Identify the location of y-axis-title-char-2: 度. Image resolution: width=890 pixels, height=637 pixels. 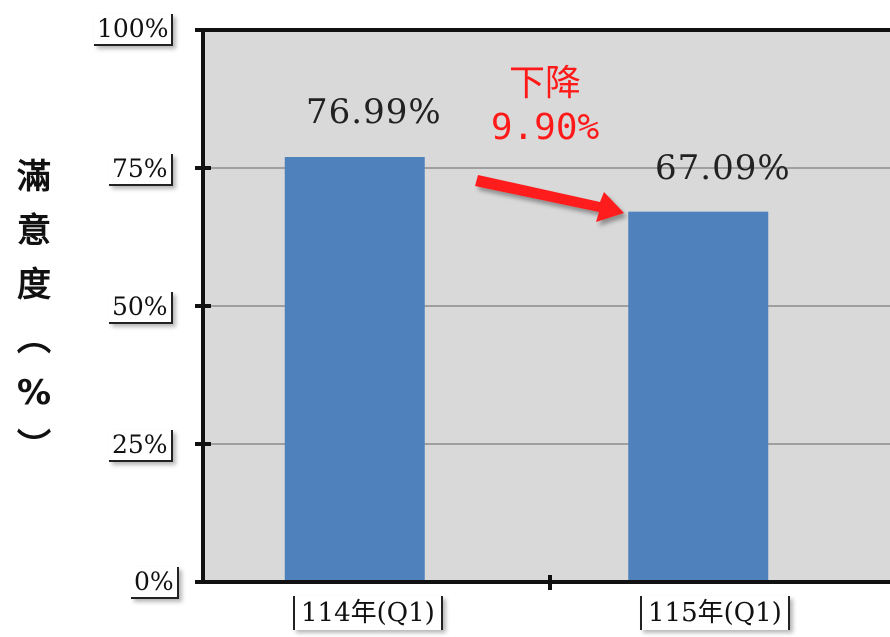
(34, 285).